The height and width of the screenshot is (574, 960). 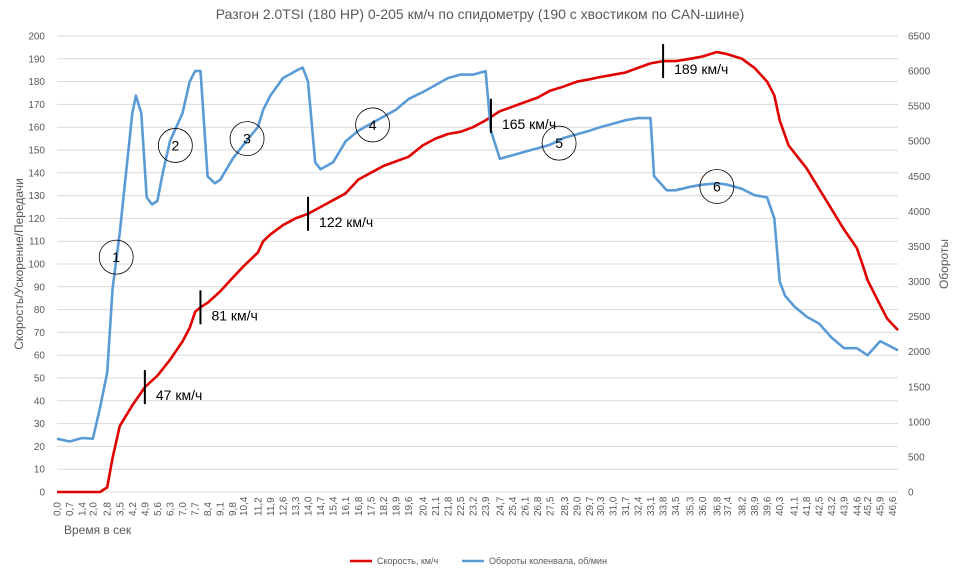 I want to click on x-tick-label: 42,5, so click(x=820, y=506).